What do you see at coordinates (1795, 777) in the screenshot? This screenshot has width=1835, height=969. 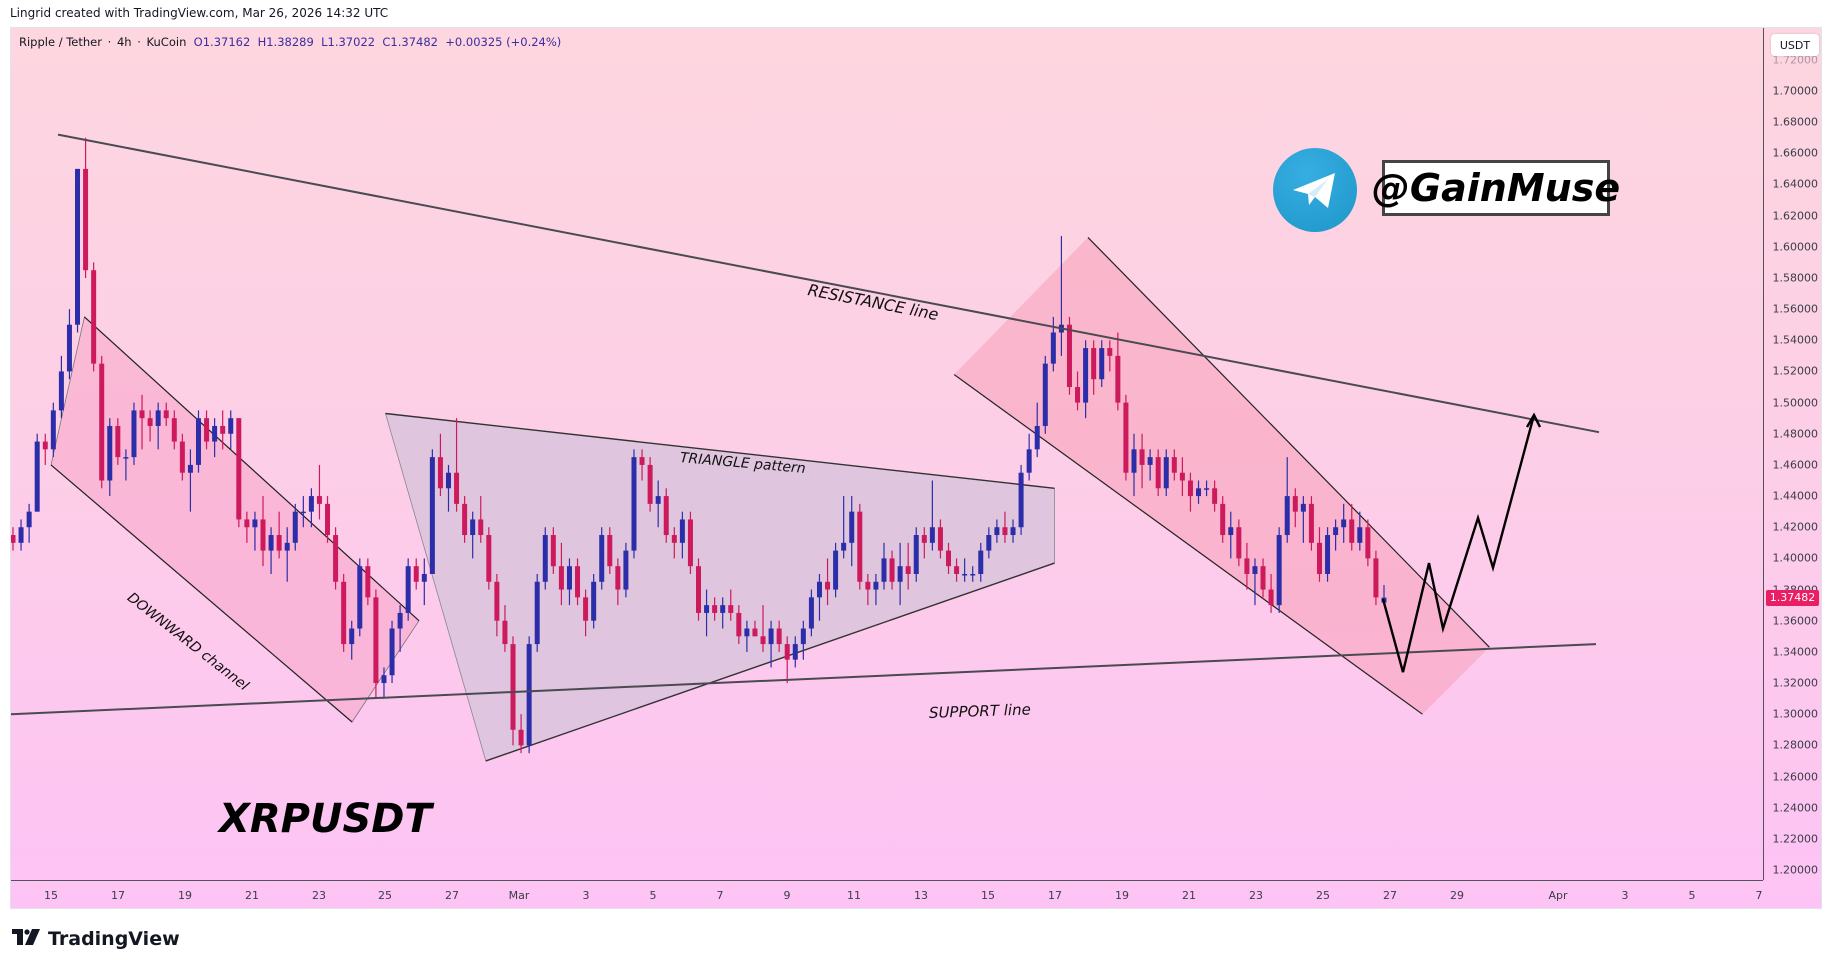 I see `price-tick: 1.26000` at bounding box center [1795, 777].